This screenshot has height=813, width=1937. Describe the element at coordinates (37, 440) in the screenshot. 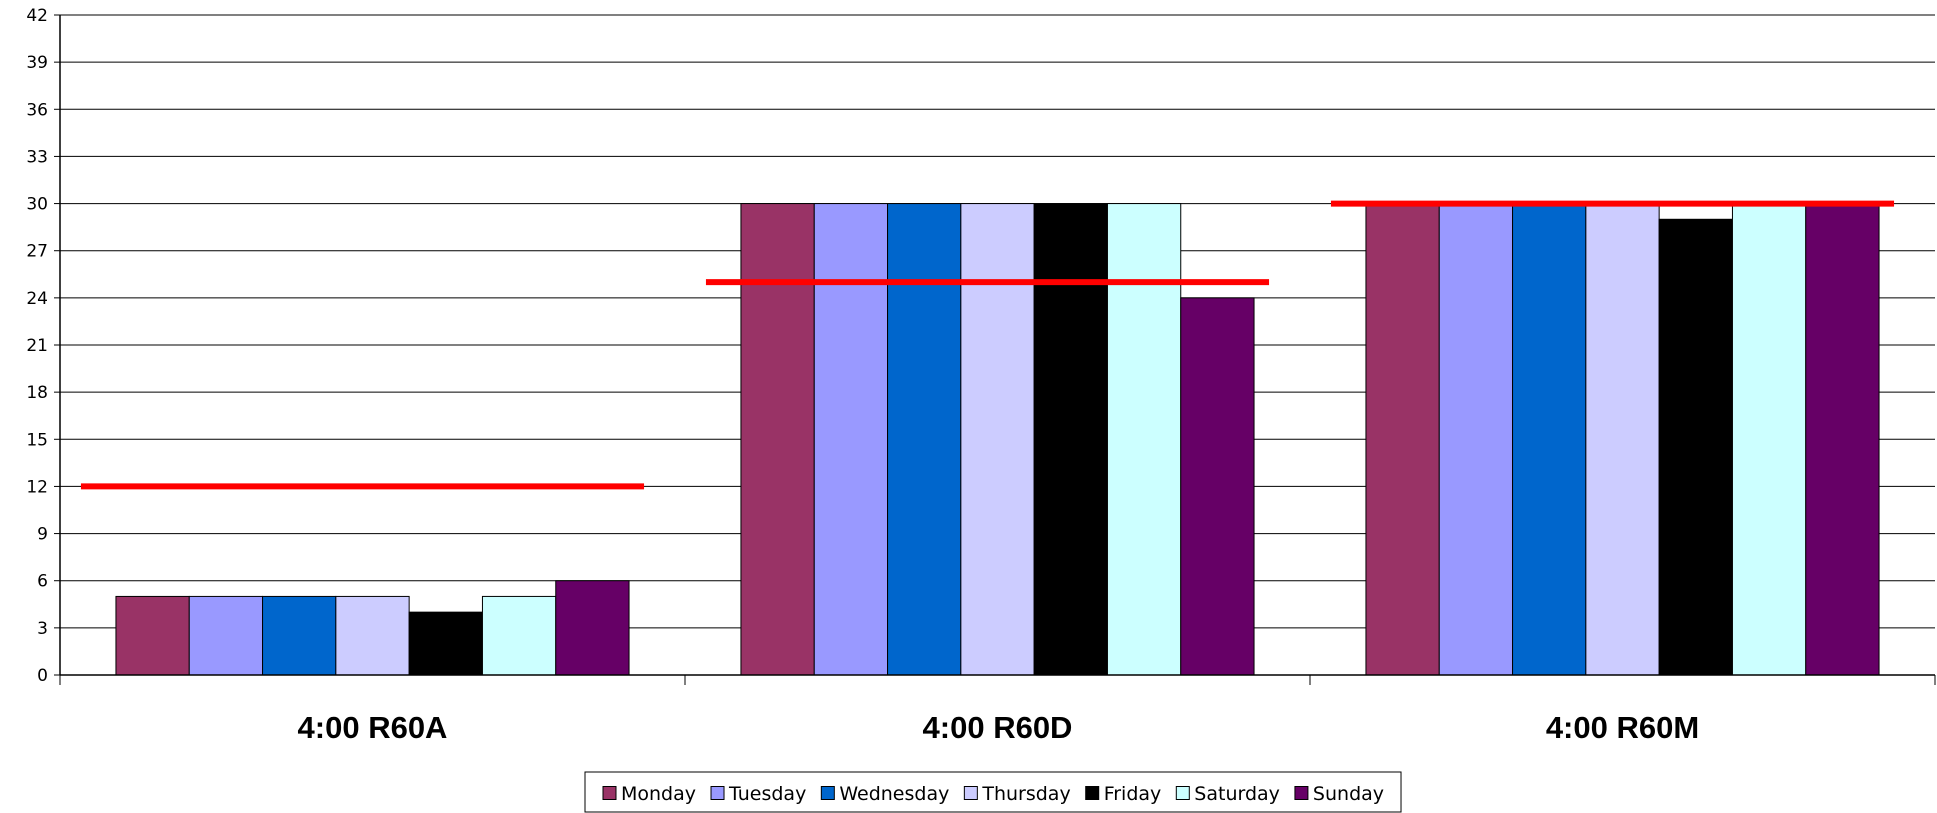

I see `y-tick-label: 15` at that location.